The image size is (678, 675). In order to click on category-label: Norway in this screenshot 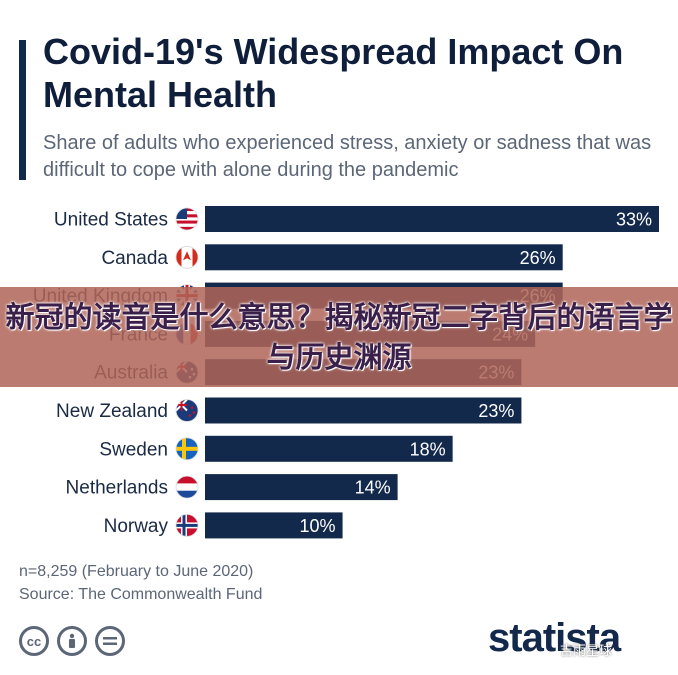, I will do `click(136, 526)`.